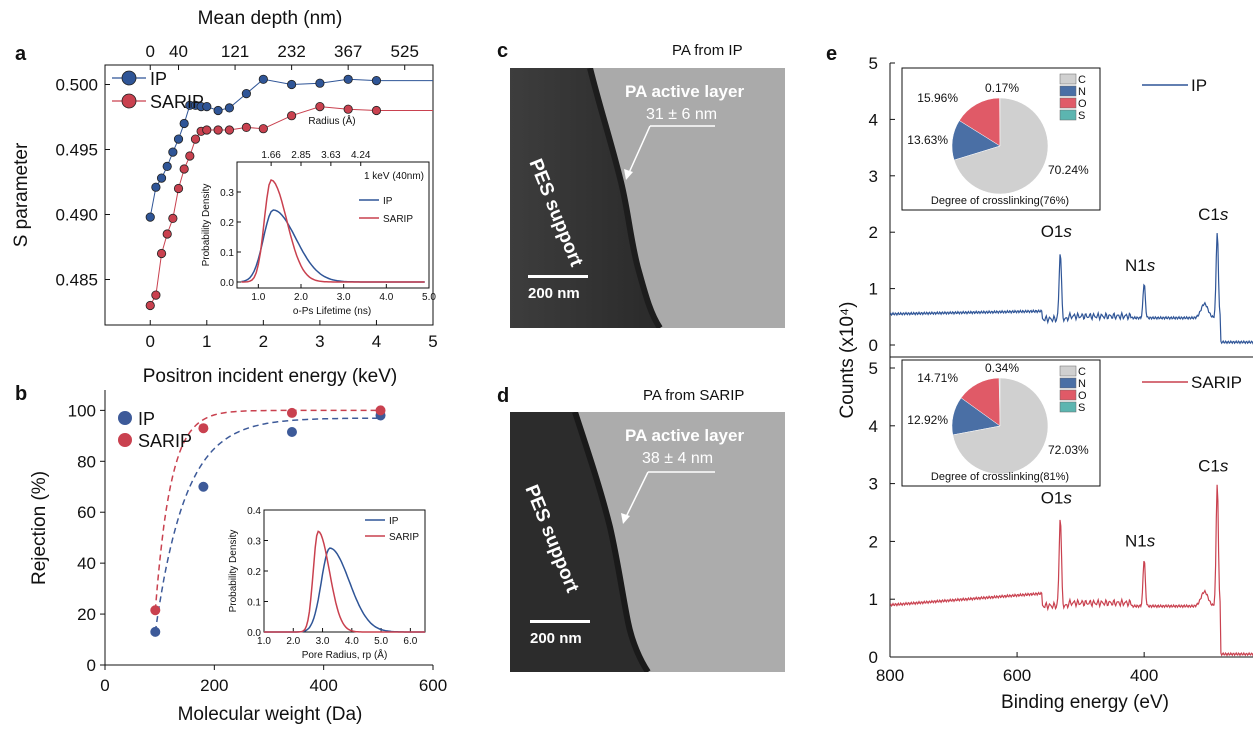  I want to click on panel-d-thickness: 38 ± 4 nm, so click(678, 458).